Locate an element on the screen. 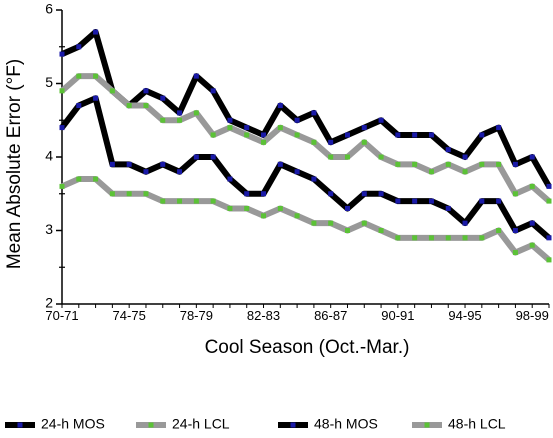 This screenshot has height=438, width=553. legend-item: 24-h LCL is located at coordinates (183, 424).